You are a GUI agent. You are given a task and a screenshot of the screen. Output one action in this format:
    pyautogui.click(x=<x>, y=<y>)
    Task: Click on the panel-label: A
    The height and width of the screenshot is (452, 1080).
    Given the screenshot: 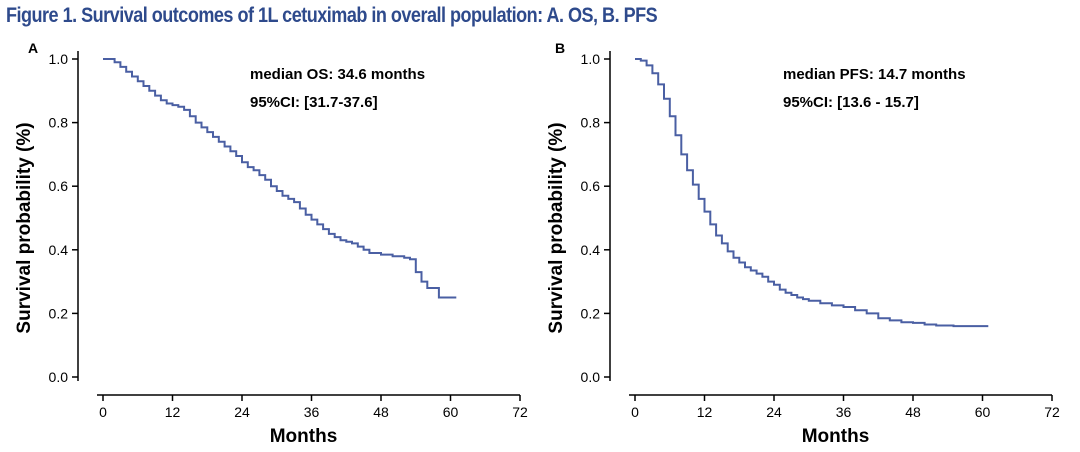 What is the action you would take?
    pyautogui.click(x=33, y=48)
    